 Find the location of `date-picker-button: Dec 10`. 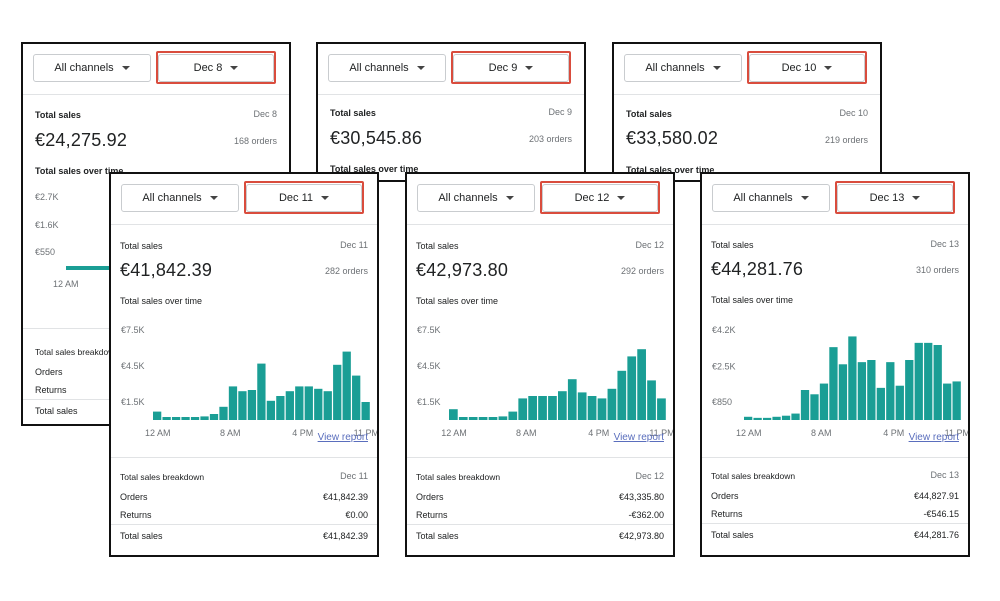

date-picker-button: Dec 10 is located at coordinates (807, 68).